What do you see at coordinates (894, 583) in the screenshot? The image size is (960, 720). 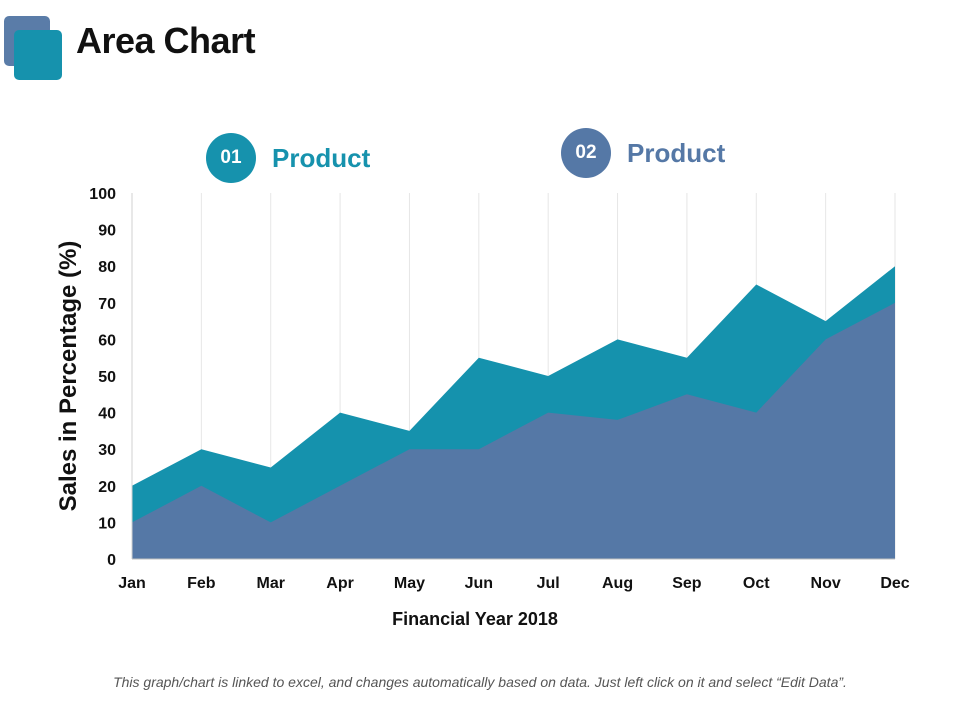 I see `x-tick-label-dec: Dec` at bounding box center [894, 583].